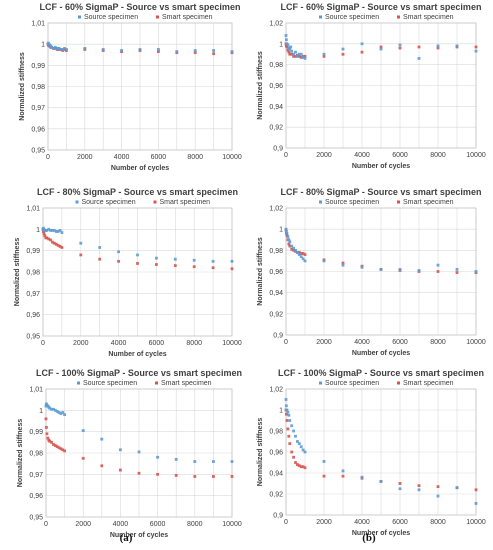 The width and height of the screenshot is (493, 550). Describe the element at coordinates (428, 17) in the screenshot. I see `legend-label-smart: Smart specimen` at that location.